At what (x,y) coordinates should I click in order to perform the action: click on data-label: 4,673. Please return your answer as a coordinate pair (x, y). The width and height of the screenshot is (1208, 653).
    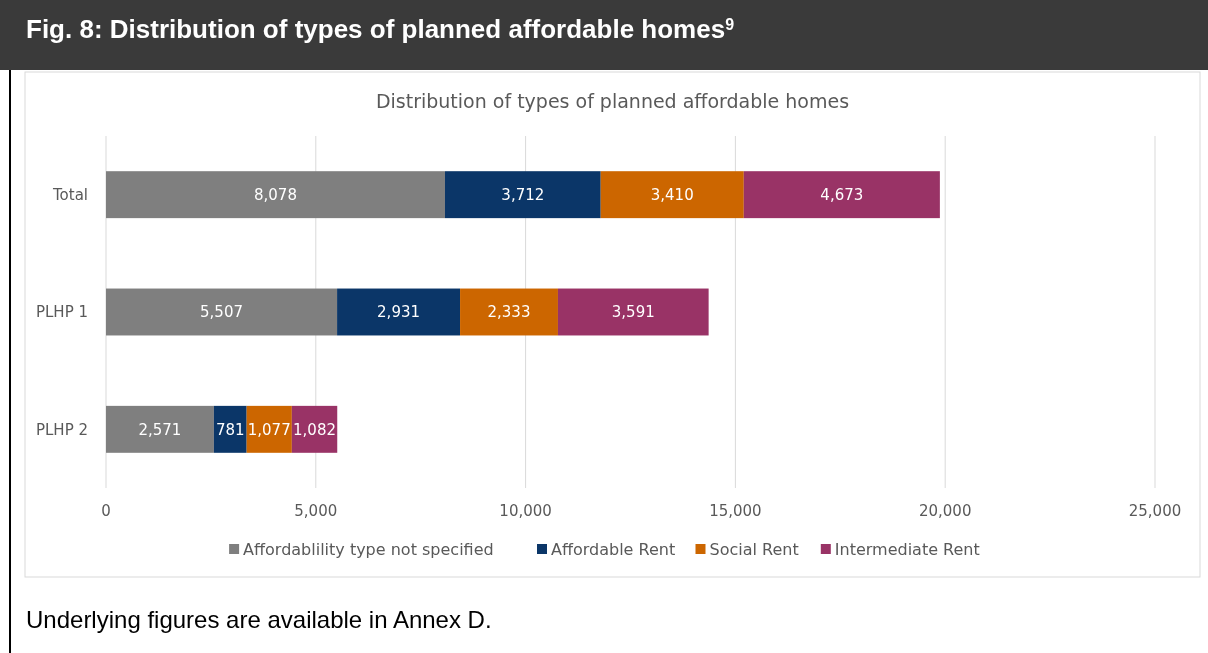
    Looking at the image, I should click on (842, 194).